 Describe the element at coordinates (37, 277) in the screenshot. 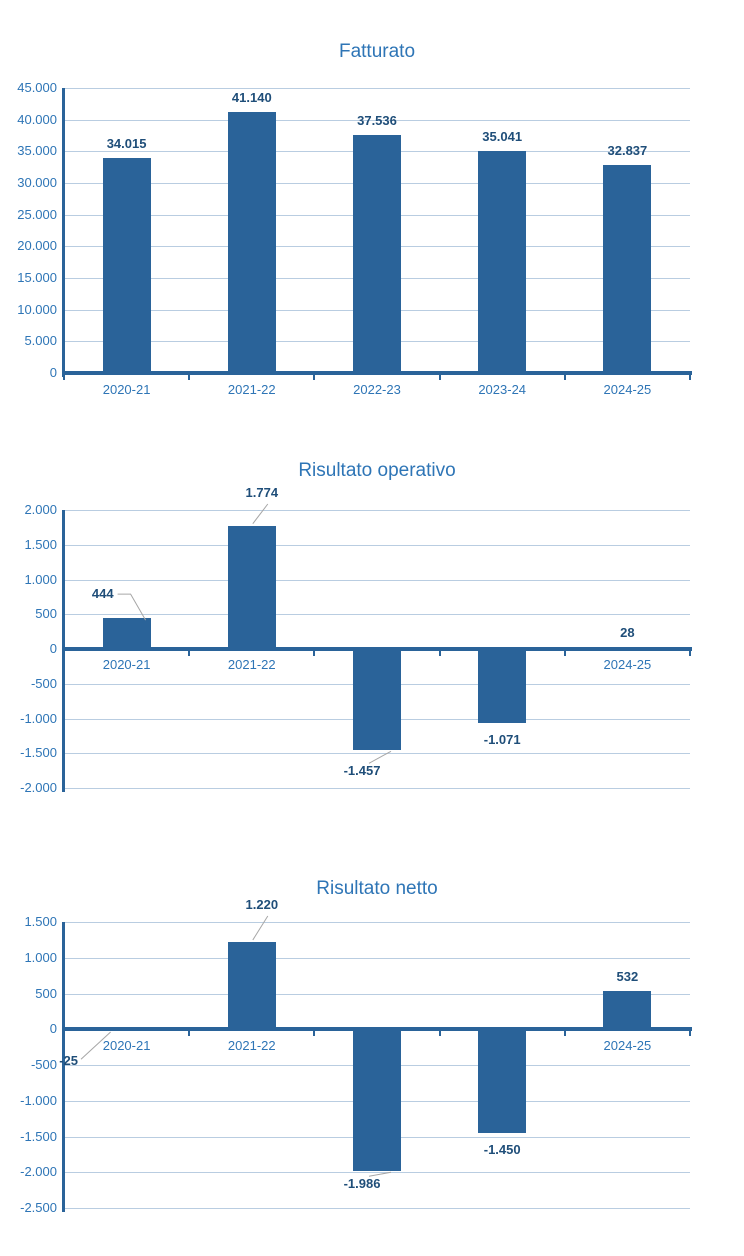

I see `y-axis-tick-label: 15.000` at that location.